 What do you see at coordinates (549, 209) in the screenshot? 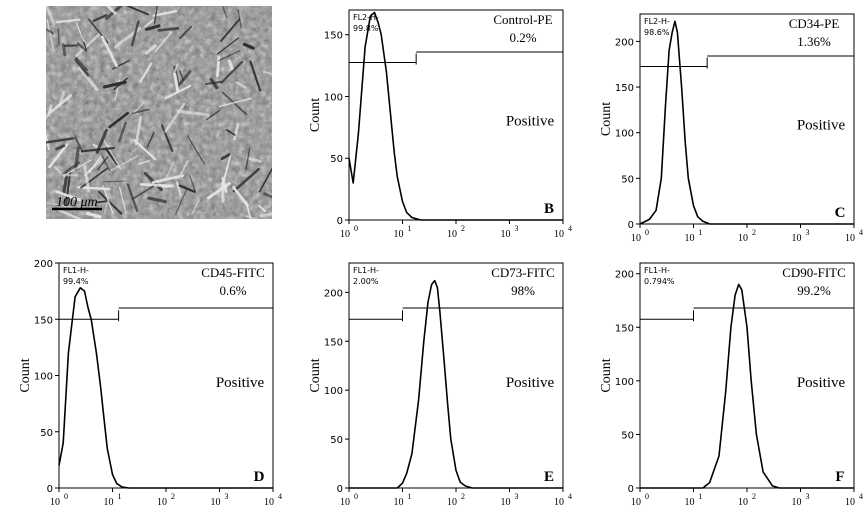
I see `panel-letter: B` at bounding box center [549, 209].